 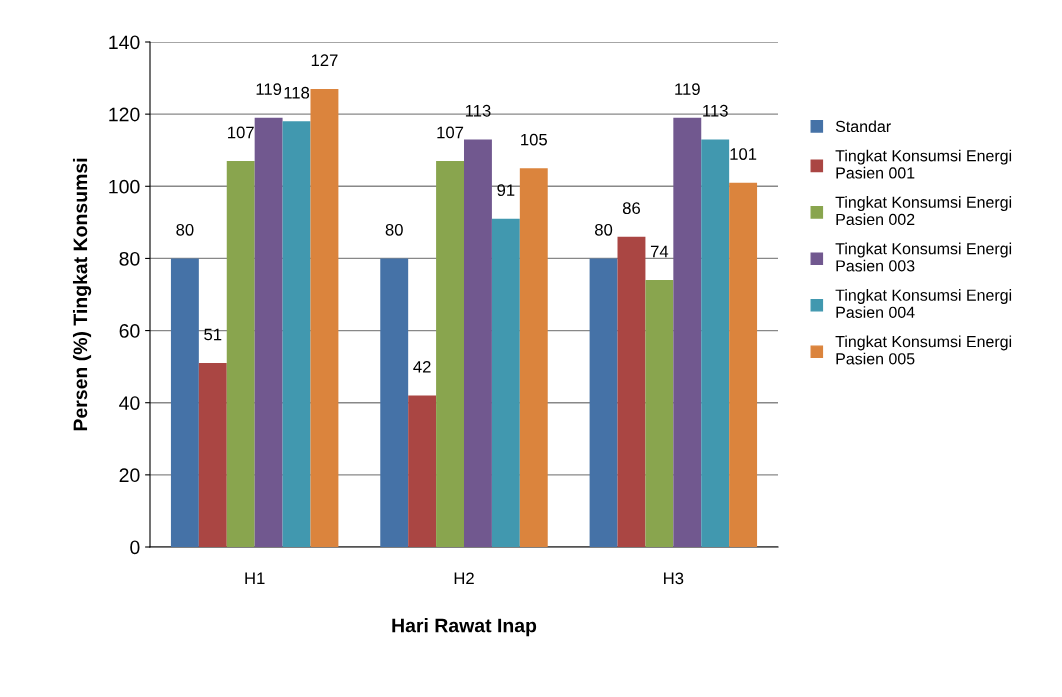 I want to click on y-tick-label: 0, so click(x=135, y=547).